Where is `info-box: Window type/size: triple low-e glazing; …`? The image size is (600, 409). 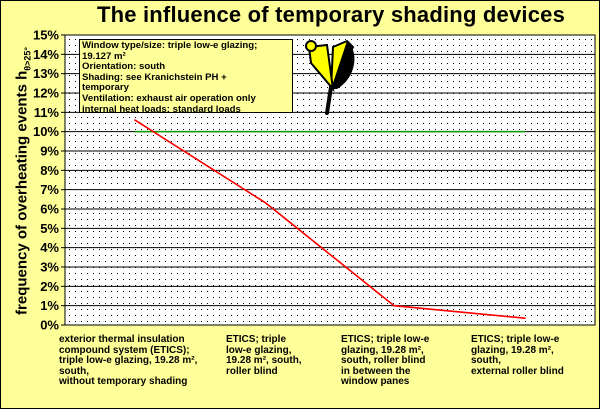 info-box: Window type/size: triple low-e glazing; … is located at coordinates (186, 76).